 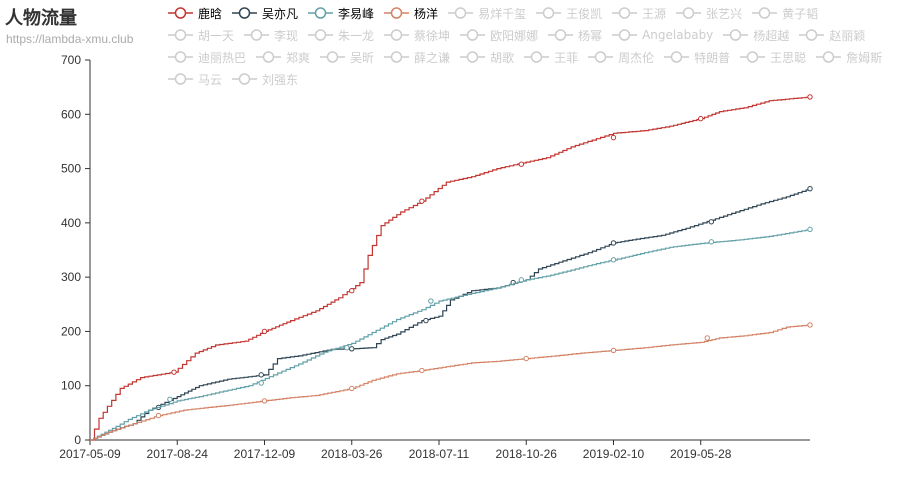 What do you see at coordinates (71, 169) in the screenshot?
I see `y-tick-label: 500` at bounding box center [71, 169].